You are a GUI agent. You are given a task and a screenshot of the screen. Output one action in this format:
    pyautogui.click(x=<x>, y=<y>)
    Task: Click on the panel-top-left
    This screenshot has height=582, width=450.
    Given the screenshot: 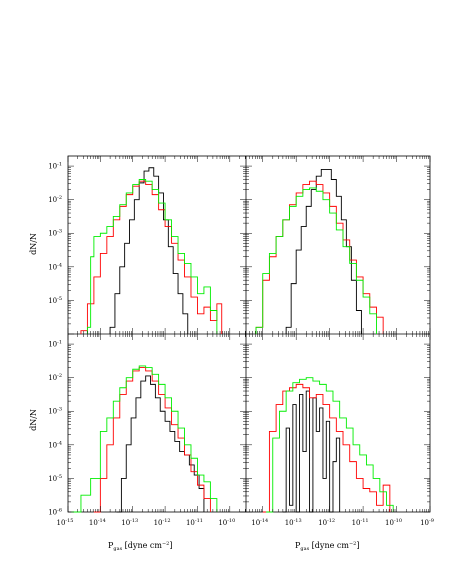 What is the action you would take?
    pyautogui.click(x=151, y=250)
    